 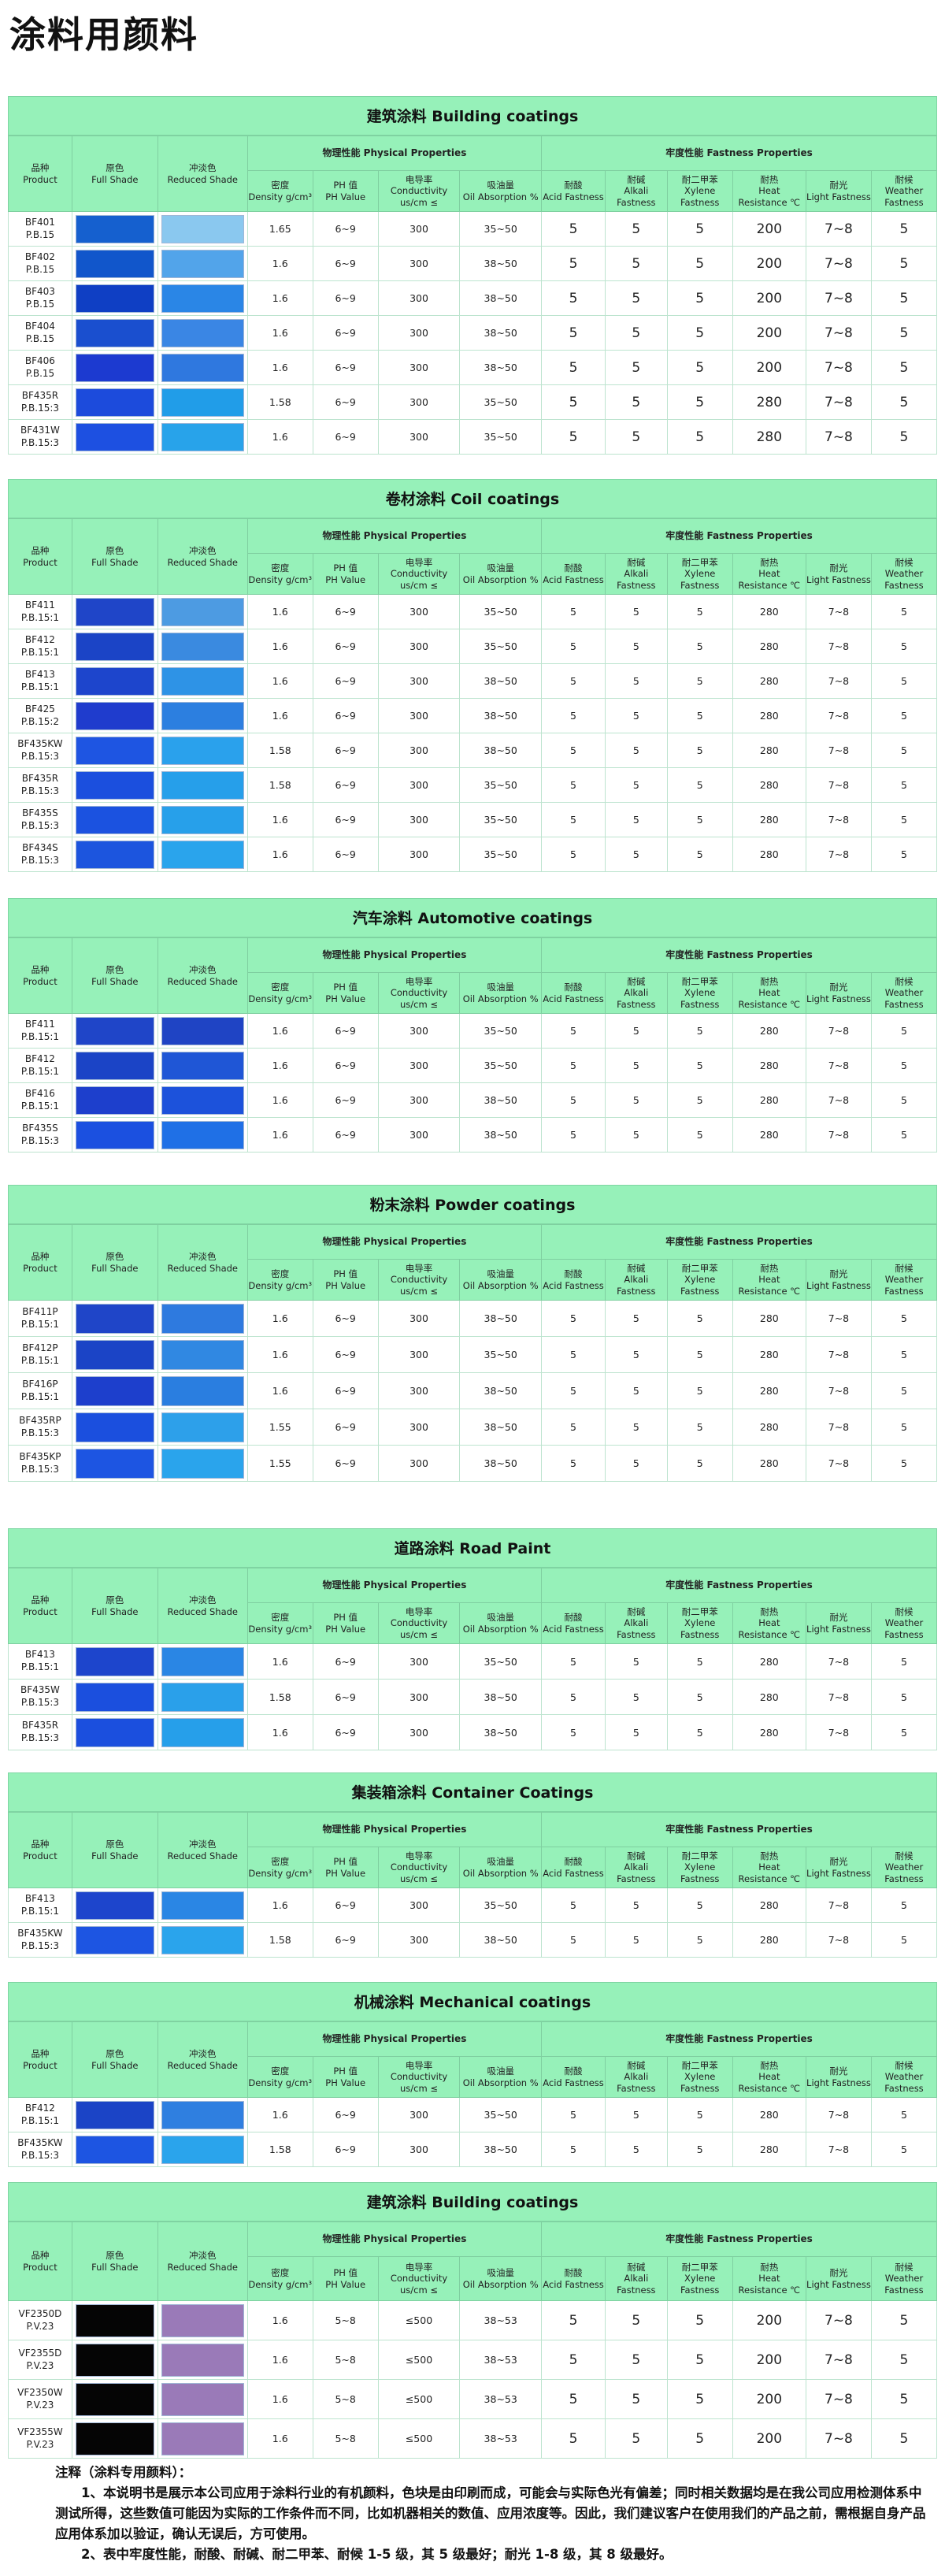 What do you see at coordinates (769, 573) in the screenshot?
I see `col-heat: 耐热 Heat Resistance ℃` at bounding box center [769, 573].